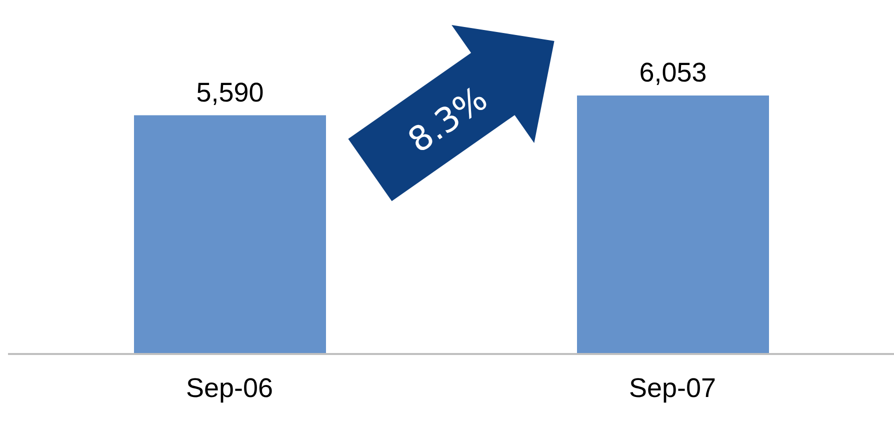 This screenshot has width=894, height=430. What do you see at coordinates (673, 73) in the screenshot?
I see `data-label: 6,053` at bounding box center [673, 73].